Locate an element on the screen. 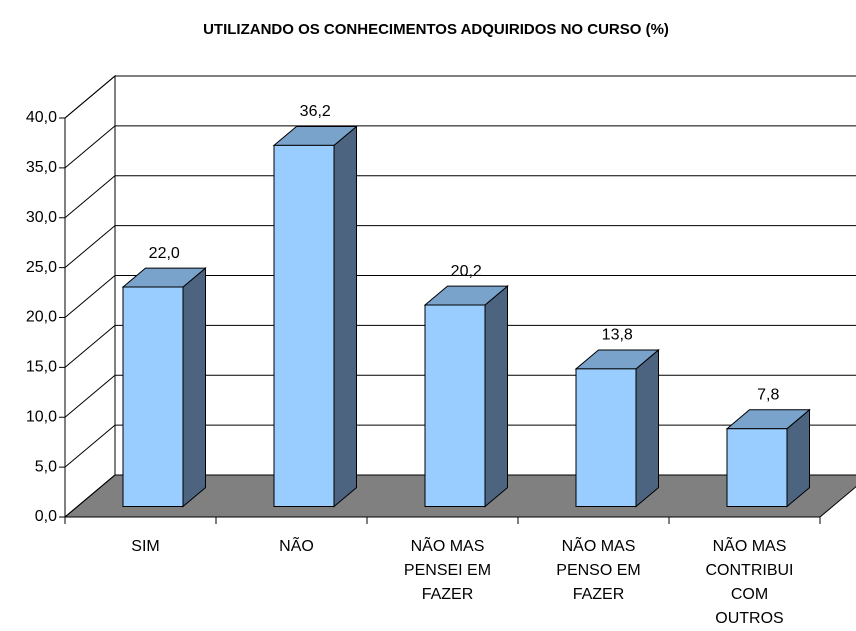  value-label: 7,8 is located at coordinates (768, 394).